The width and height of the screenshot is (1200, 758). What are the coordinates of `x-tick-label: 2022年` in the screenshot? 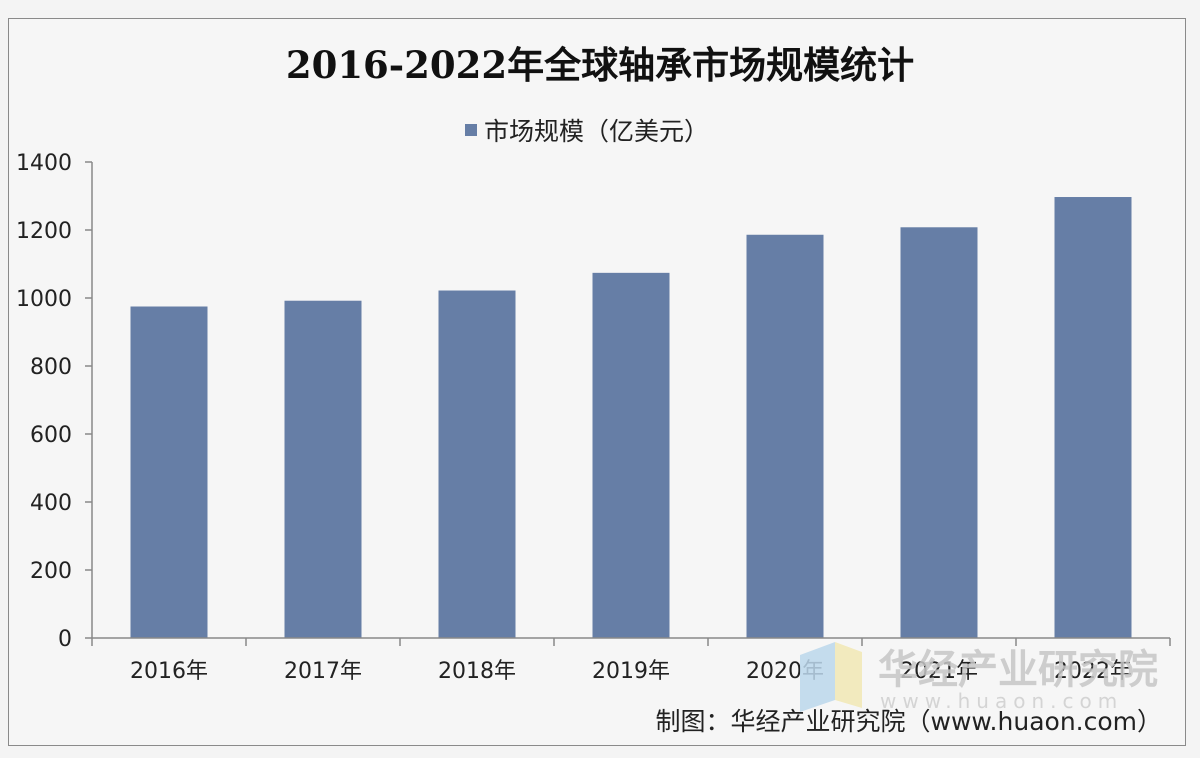 It's located at (1093, 671).